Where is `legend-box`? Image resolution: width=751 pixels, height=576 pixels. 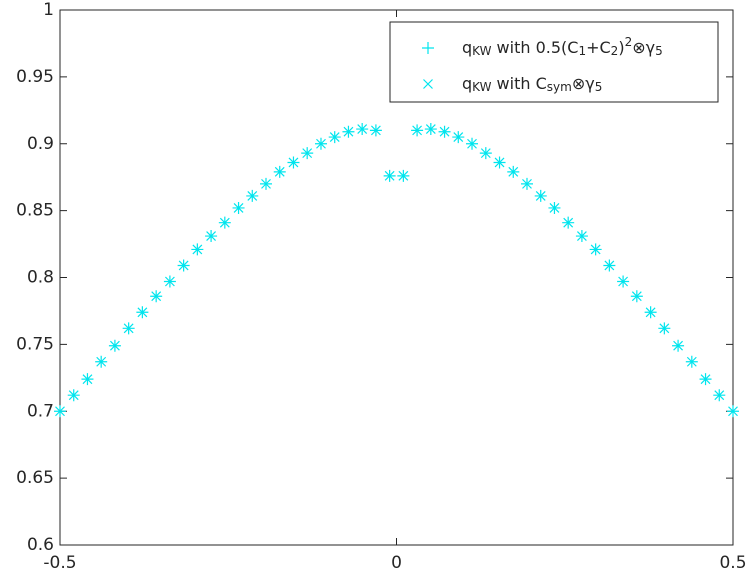
legend-box is located at coordinates (554, 62).